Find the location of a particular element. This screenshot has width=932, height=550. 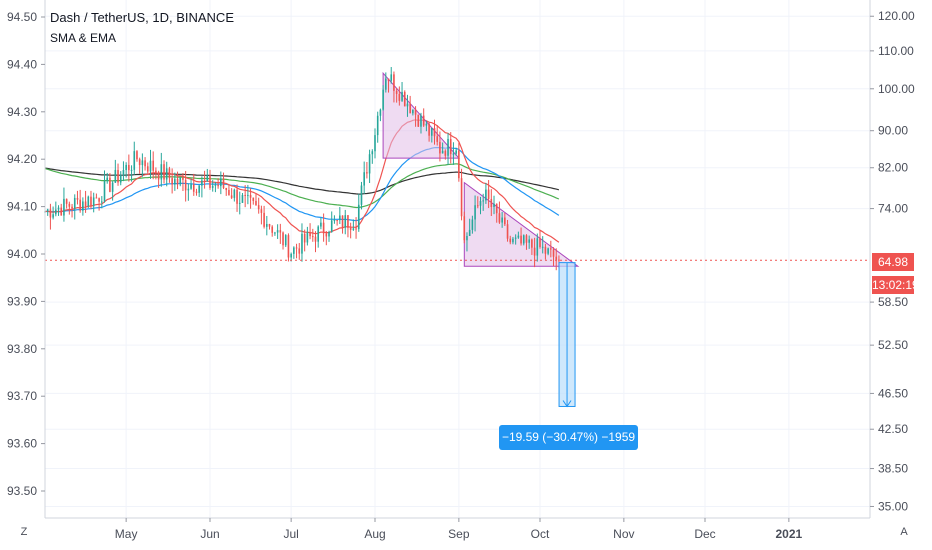

timezone-toggle: Z is located at coordinates (24, 532).